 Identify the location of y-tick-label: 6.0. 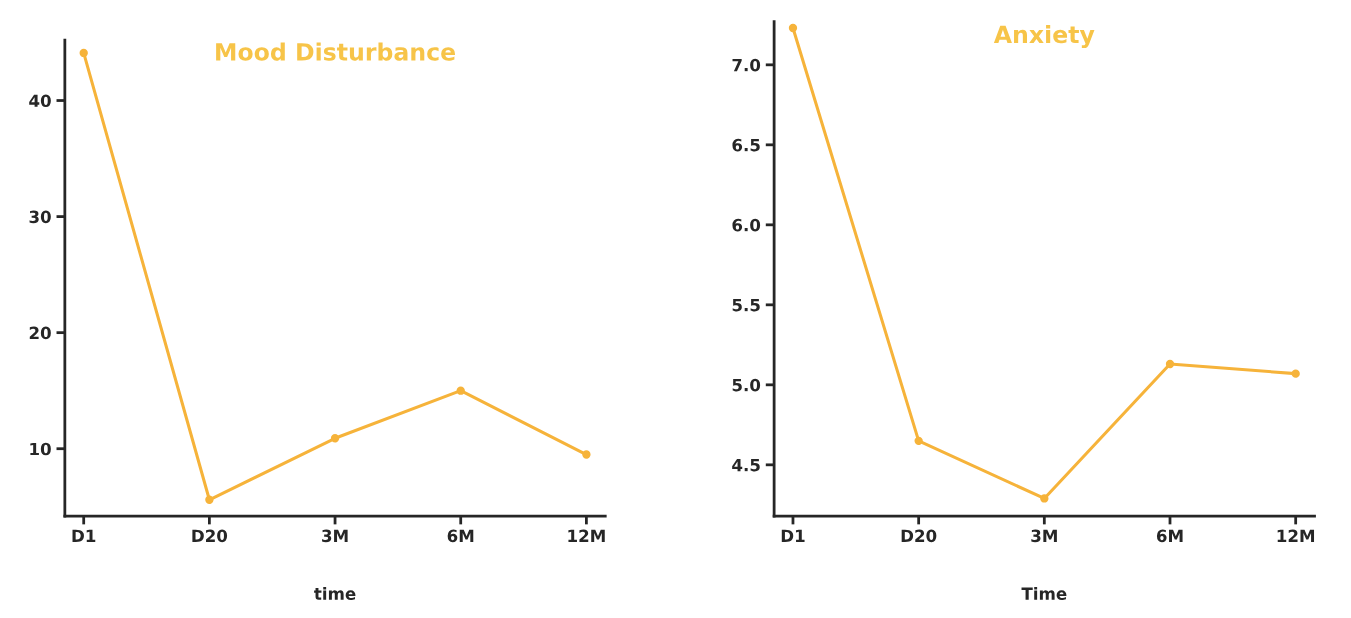
(746, 225).